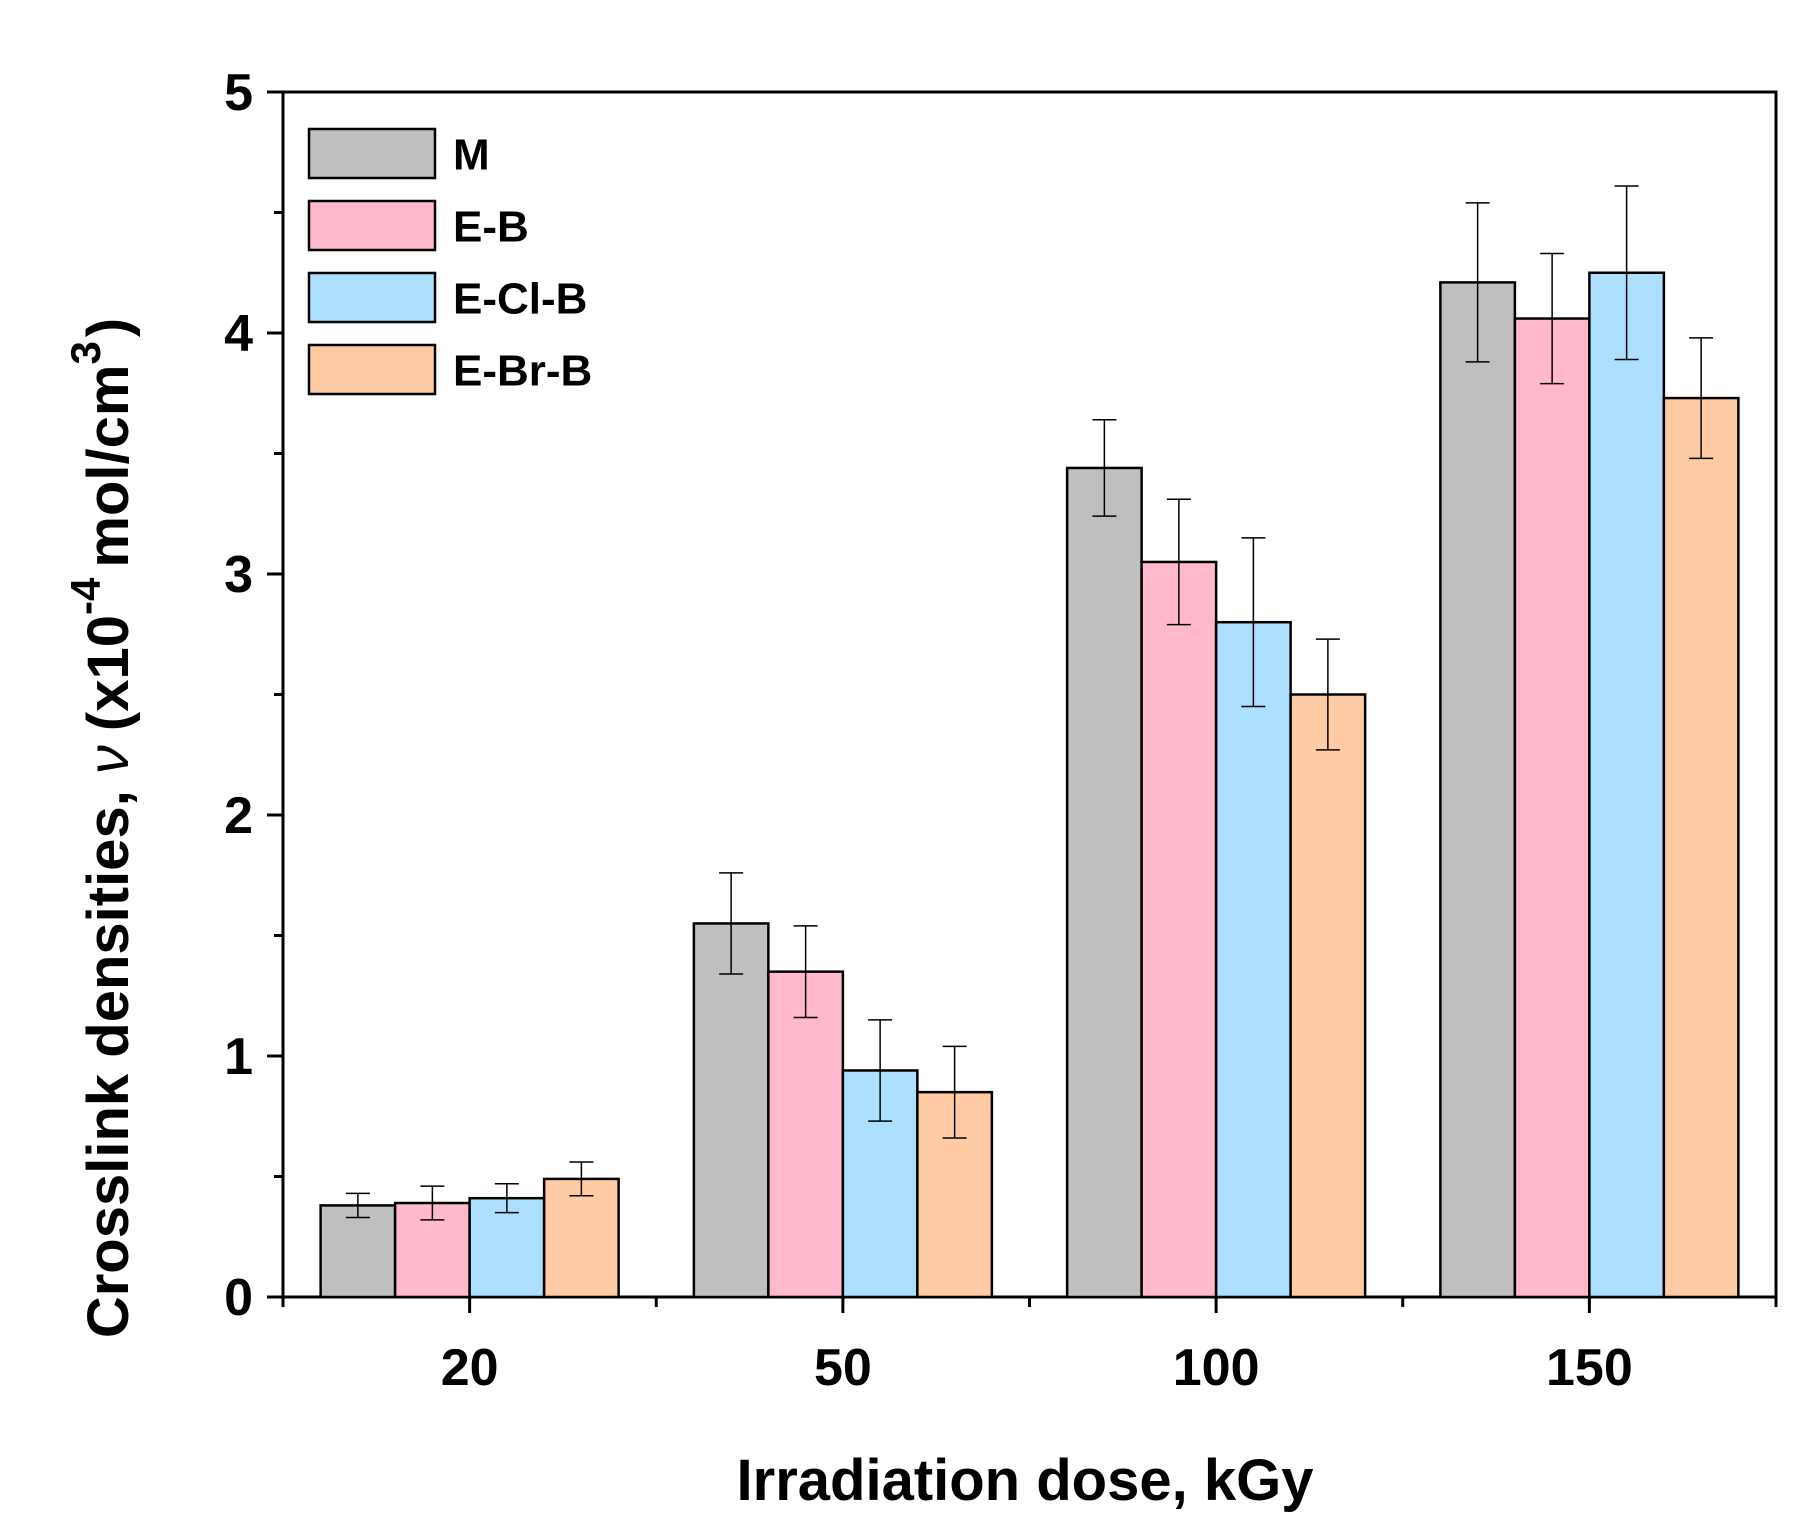 This screenshot has width=1804, height=1517. I want to click on legend-swatch-e-b, so click(372, 225).